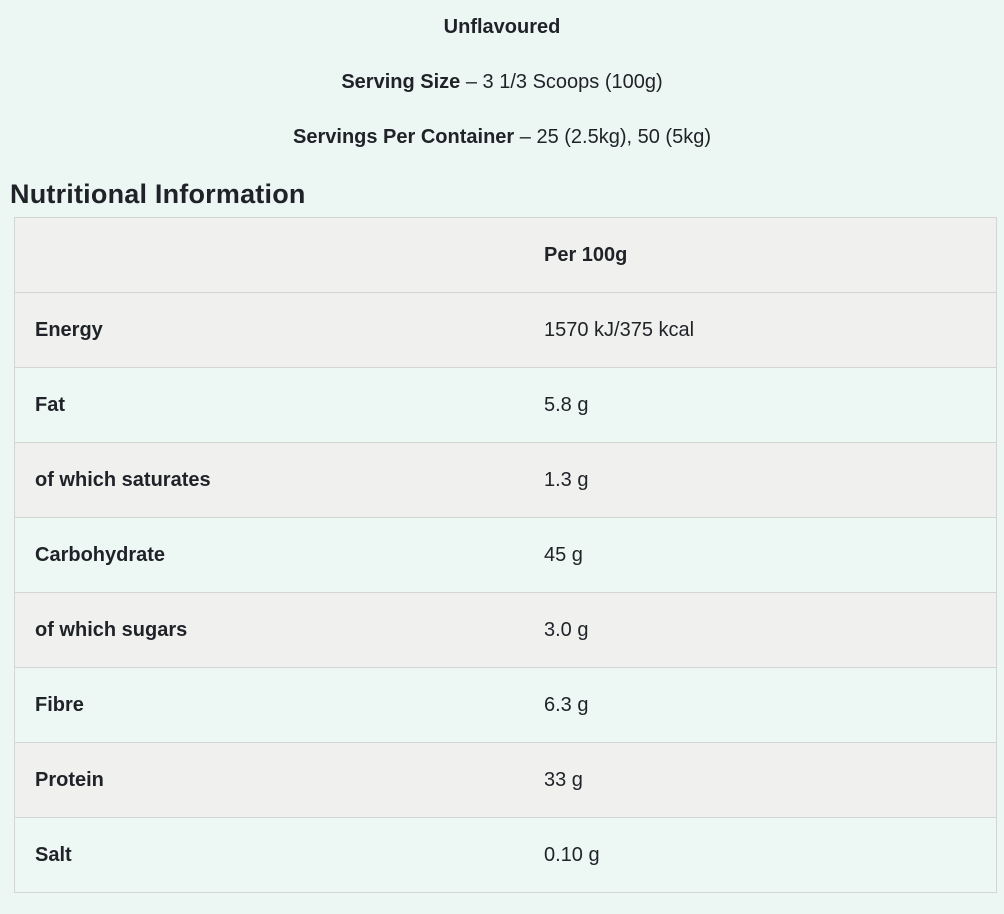 This screenshot has height=914, width=1004. I want to click on table-row: Fibre 6.3 g, so click(505, 705).